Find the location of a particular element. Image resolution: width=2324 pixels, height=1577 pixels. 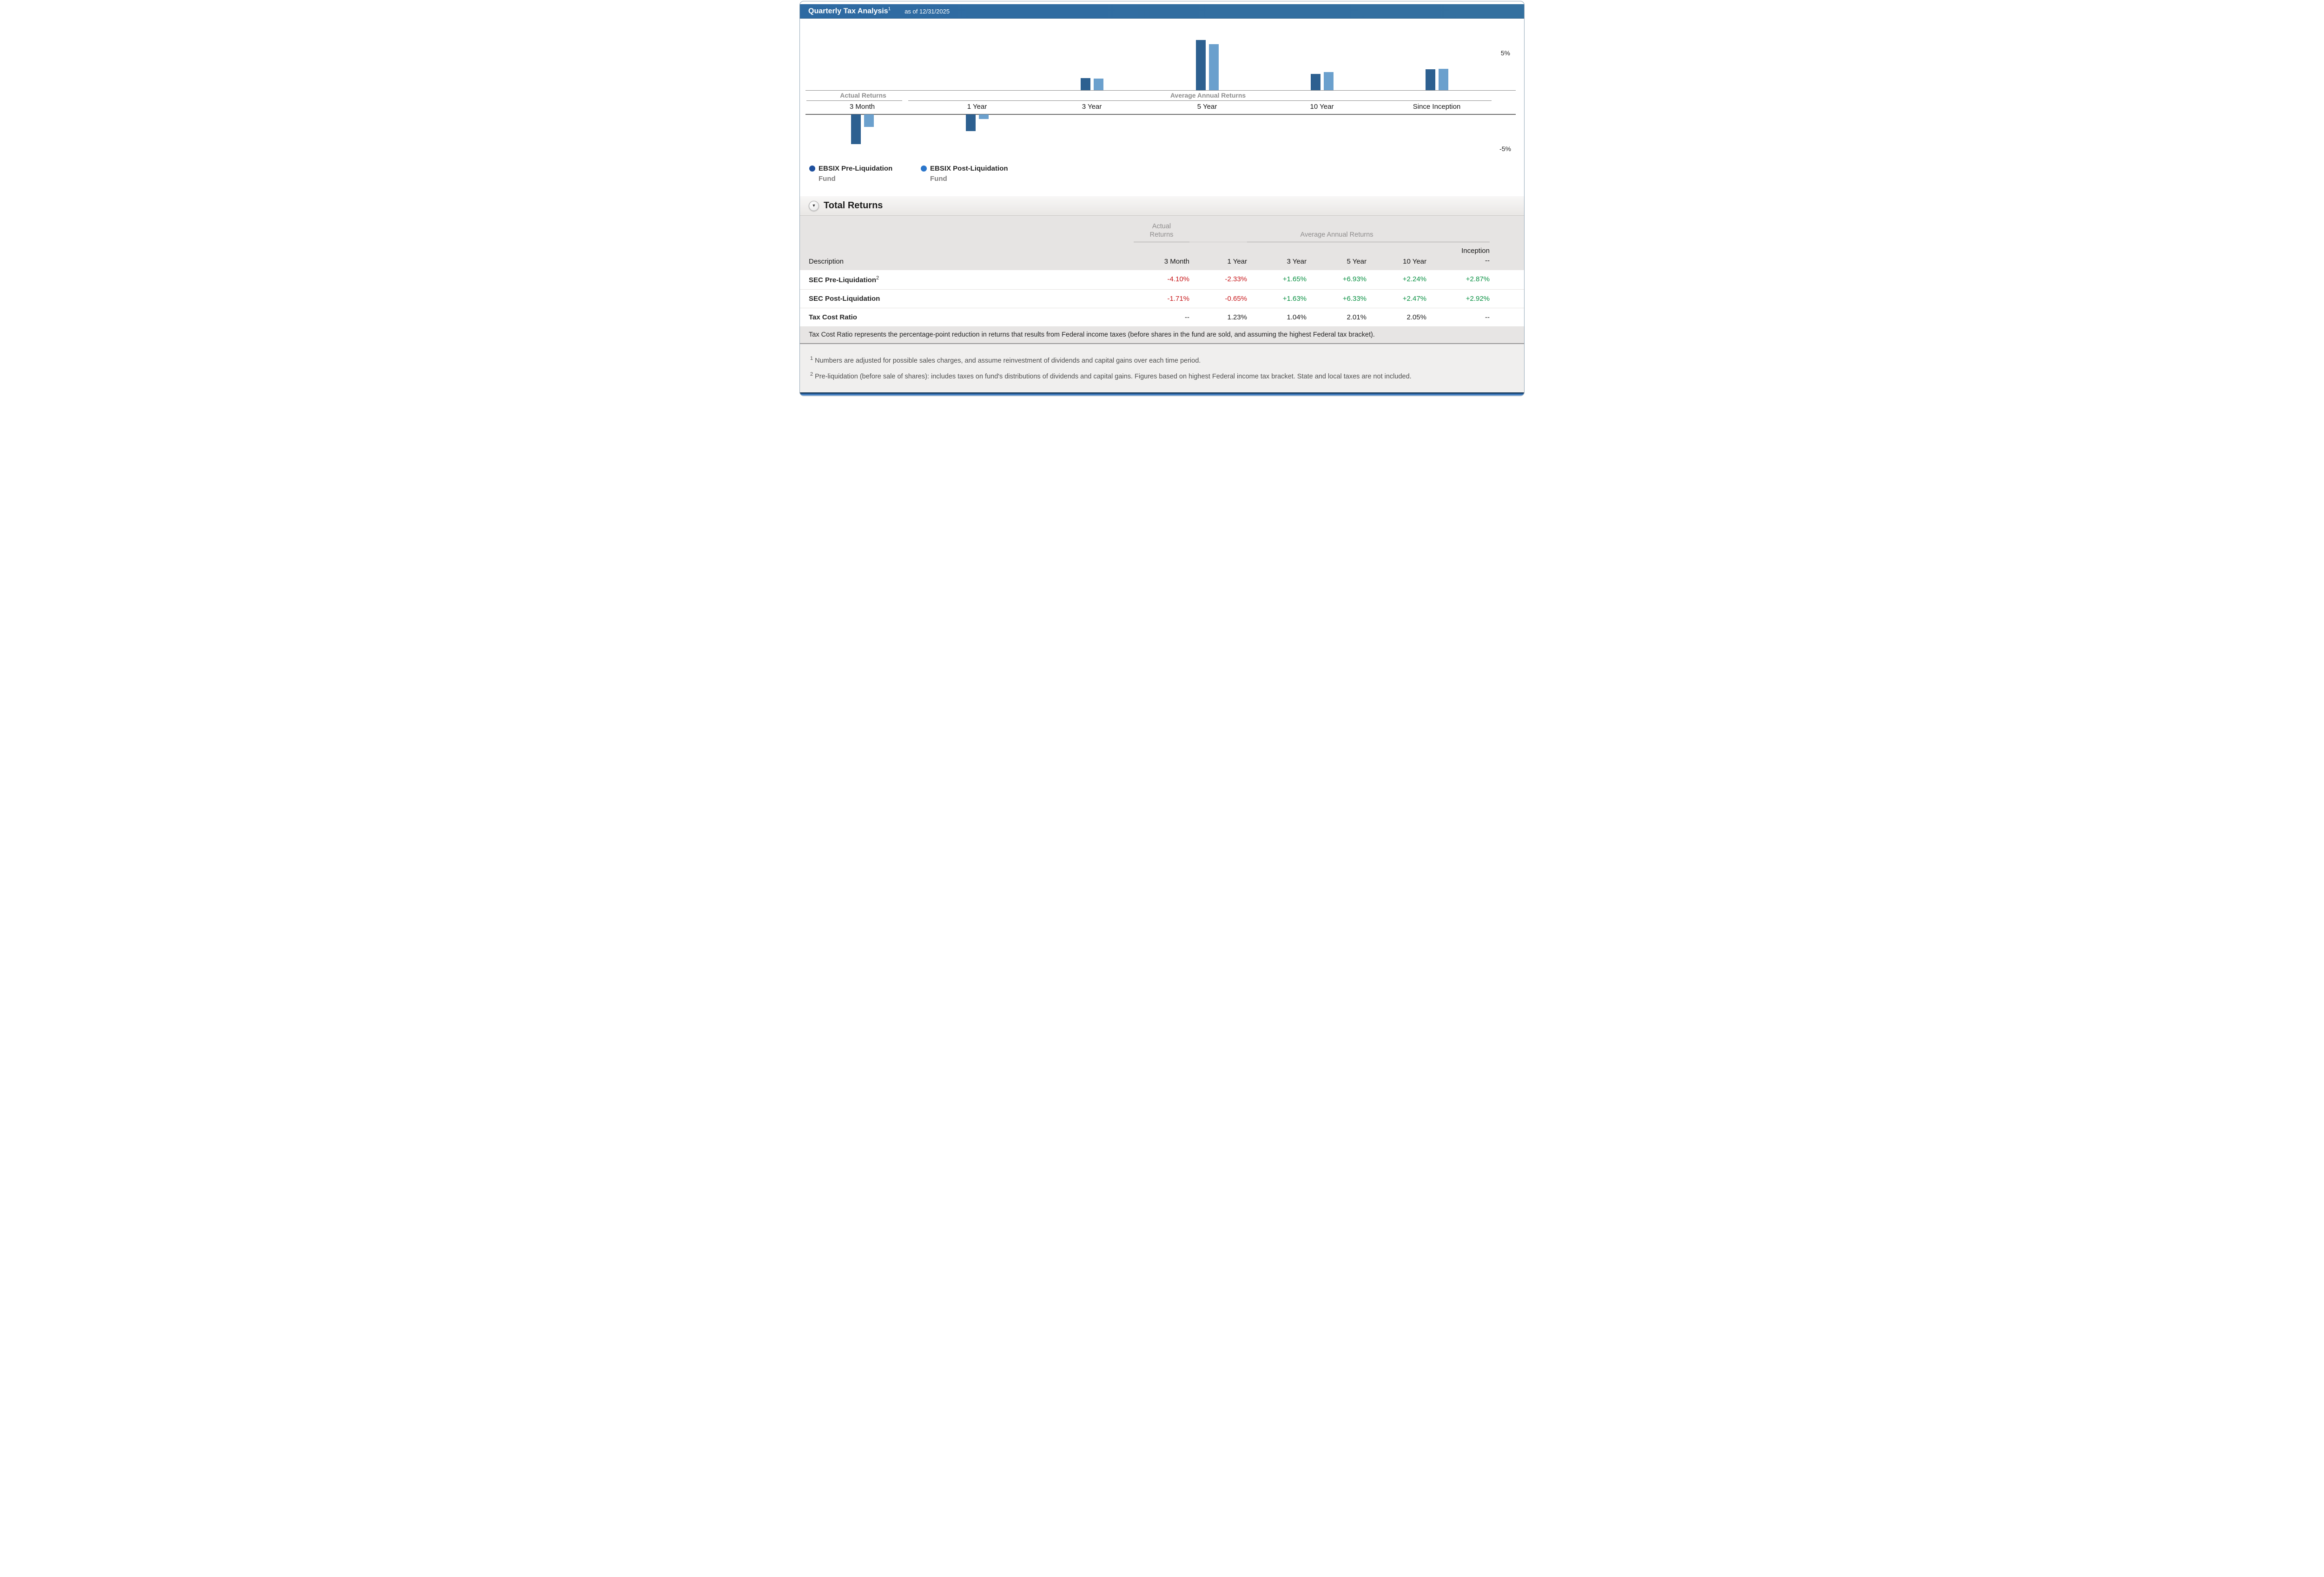

legend-label: EBSIX Post-Liquidation is located at coordinates (969, 168).